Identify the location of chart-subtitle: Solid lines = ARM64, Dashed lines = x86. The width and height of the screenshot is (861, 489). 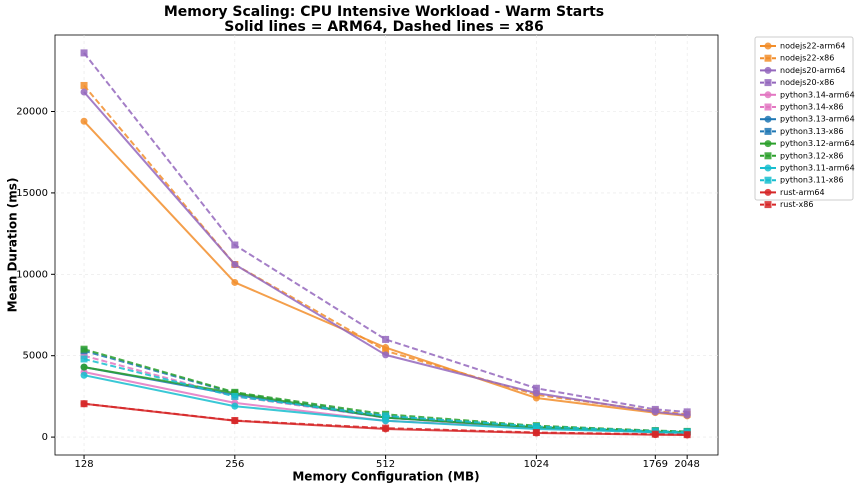
(383, 27).